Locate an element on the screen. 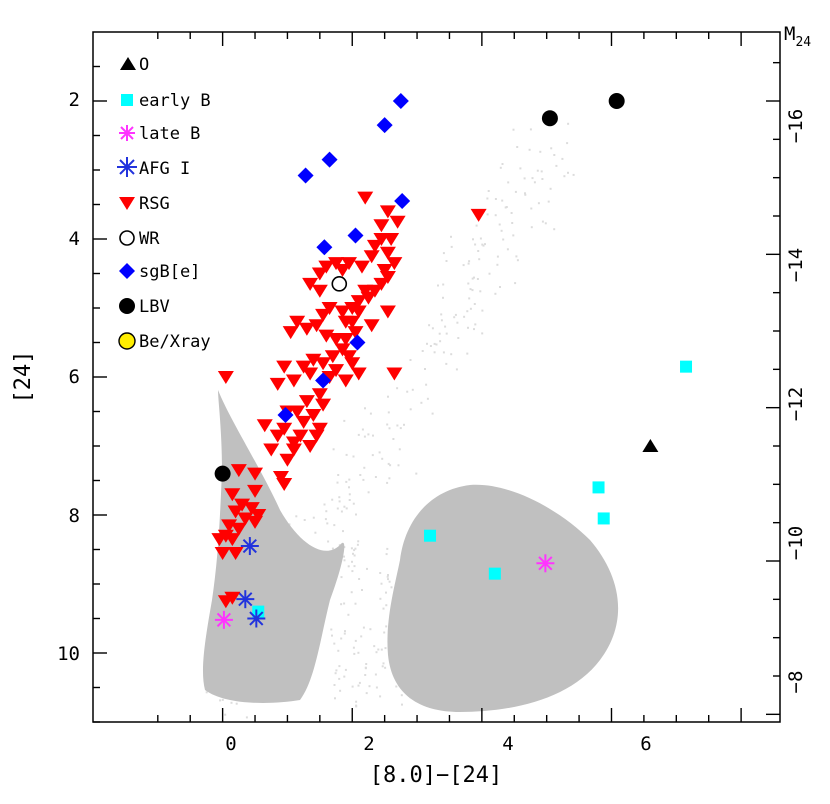 The width and height of the screenshot is (830, 804). x-tick-label-2: 2 is located at coordinates (368, 744).